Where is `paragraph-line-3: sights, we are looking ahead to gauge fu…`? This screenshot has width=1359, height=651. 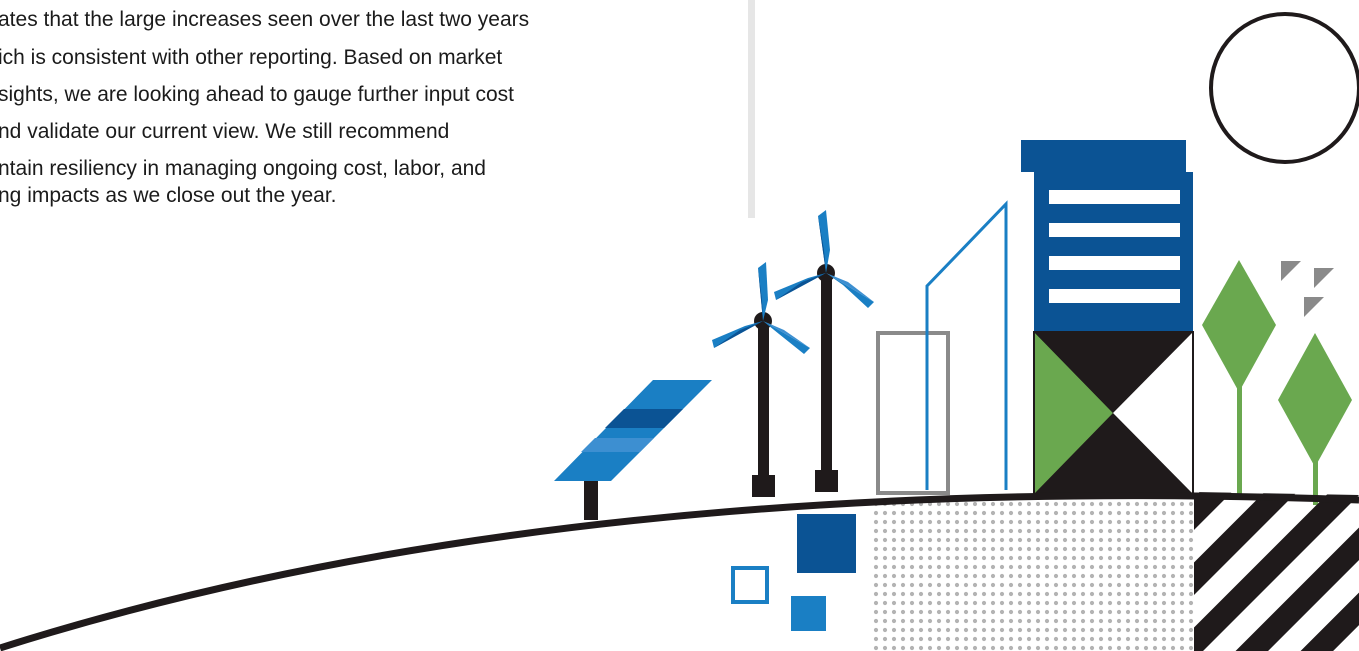 paragraph-line-3: sights, we are looking ahead to gauge fu… is located at coordinates (257, 94).